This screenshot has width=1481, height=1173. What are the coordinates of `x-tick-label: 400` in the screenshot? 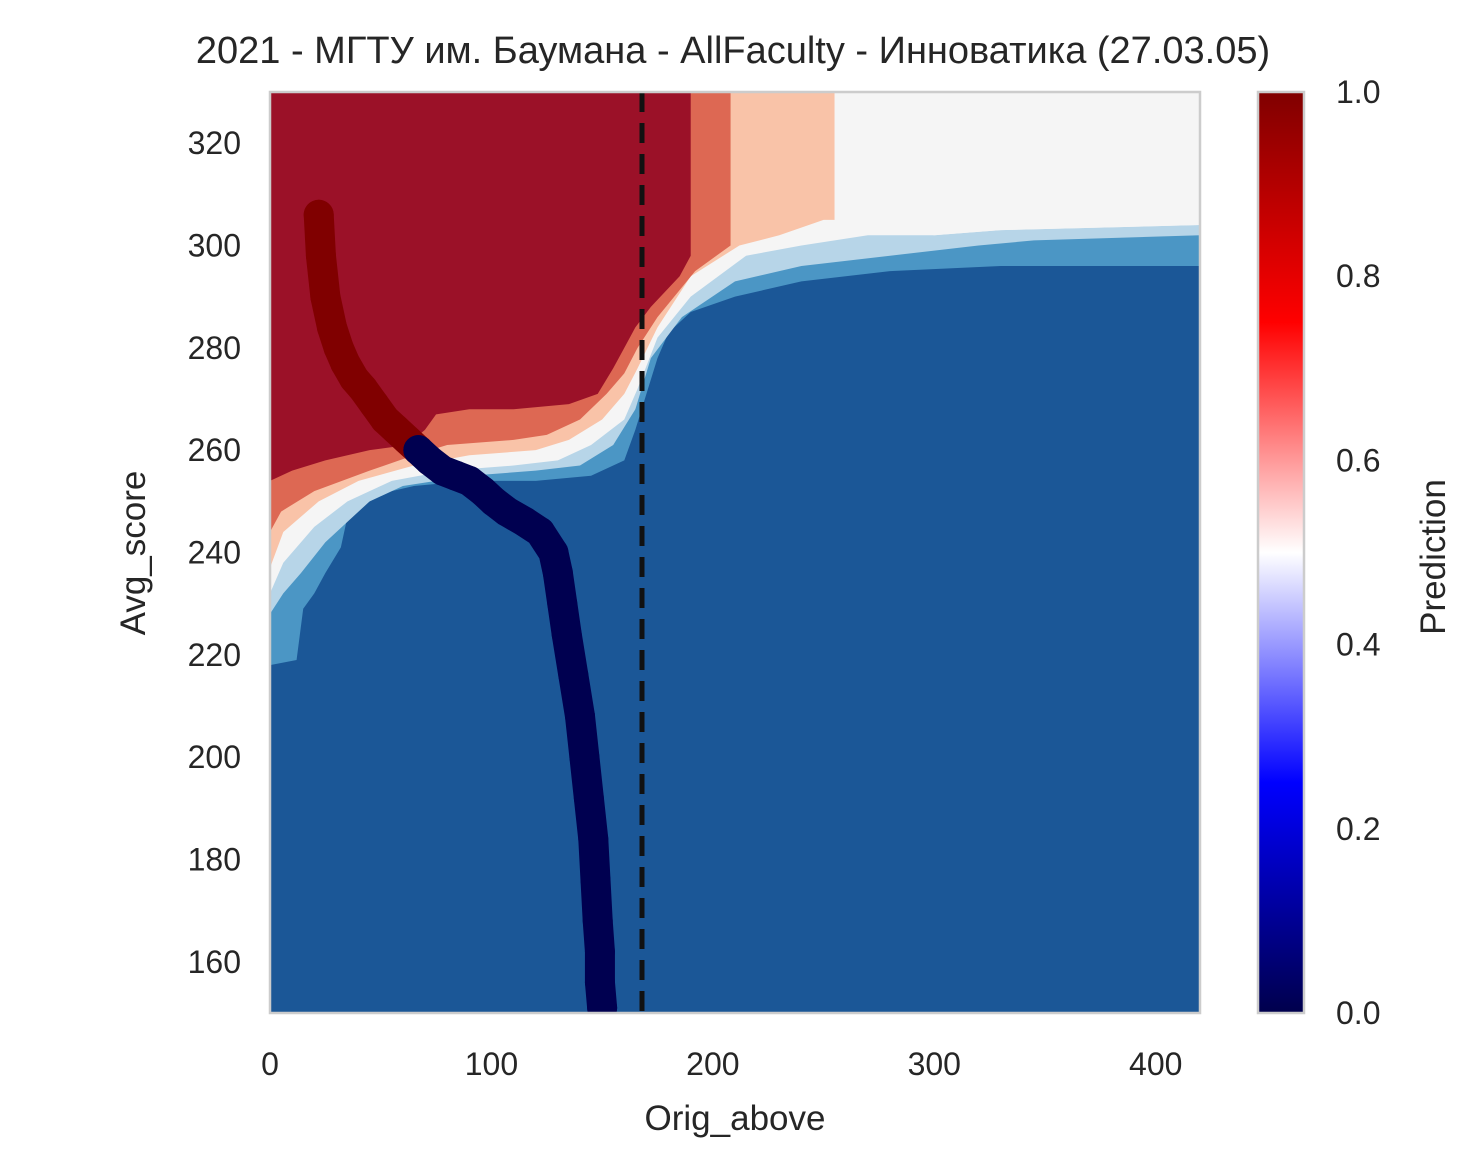 It's located at (1155, 1064).